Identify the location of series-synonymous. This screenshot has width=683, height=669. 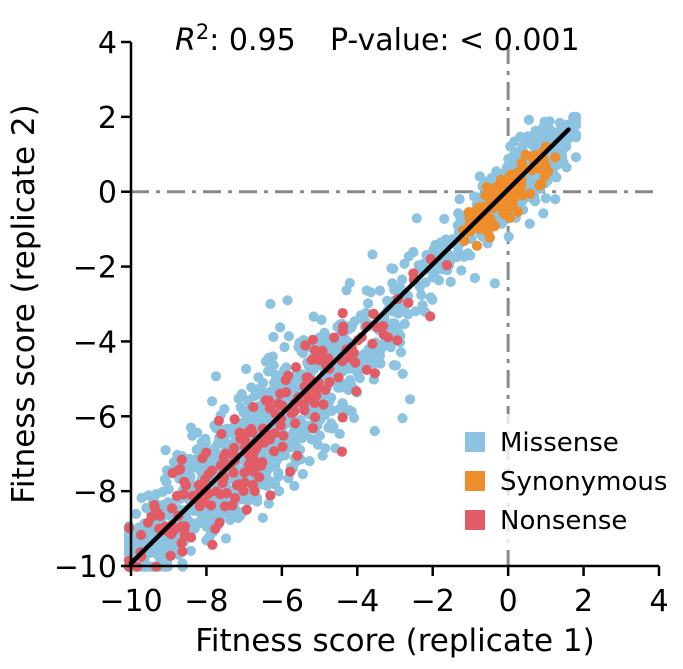
(509, 196).